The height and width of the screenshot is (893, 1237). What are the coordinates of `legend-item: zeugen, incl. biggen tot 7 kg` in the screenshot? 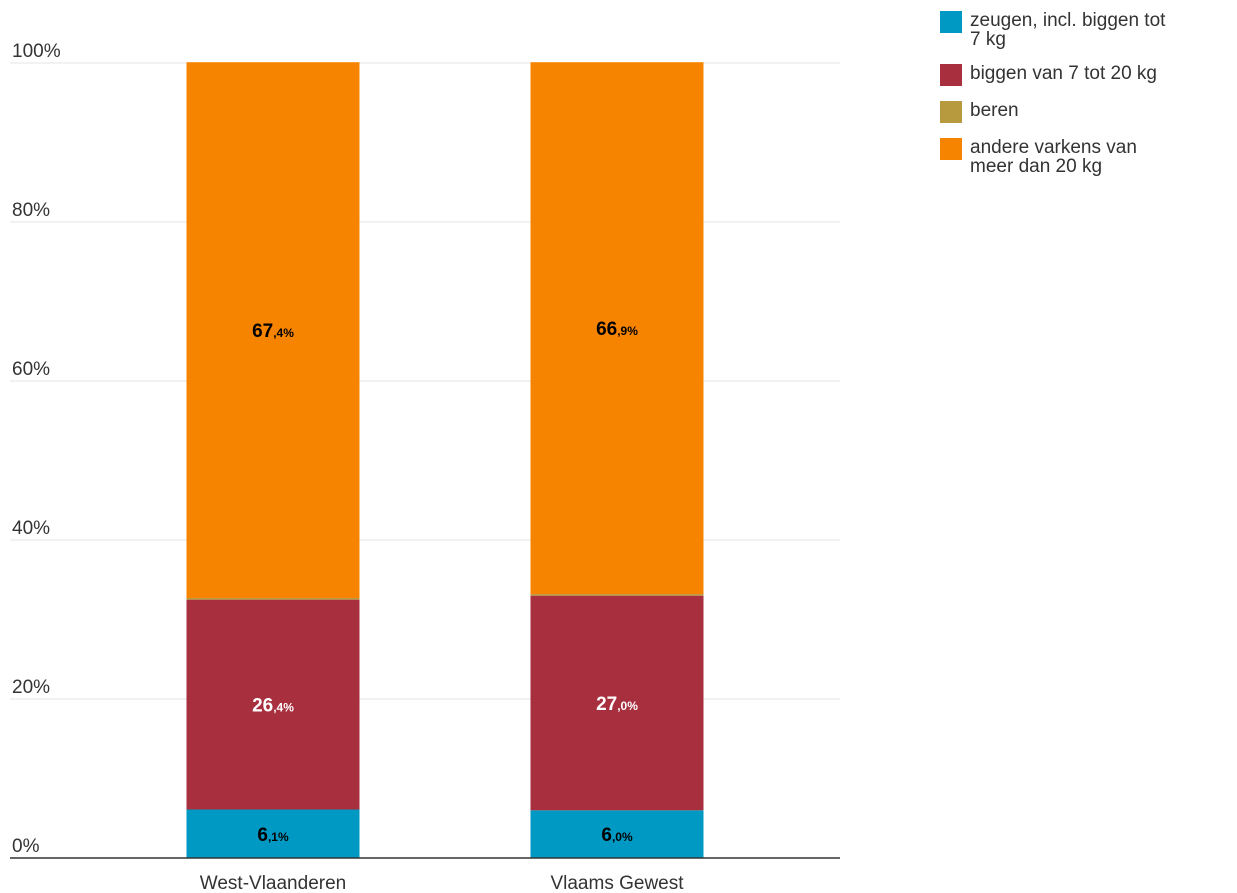 It's located at (1087, 28).